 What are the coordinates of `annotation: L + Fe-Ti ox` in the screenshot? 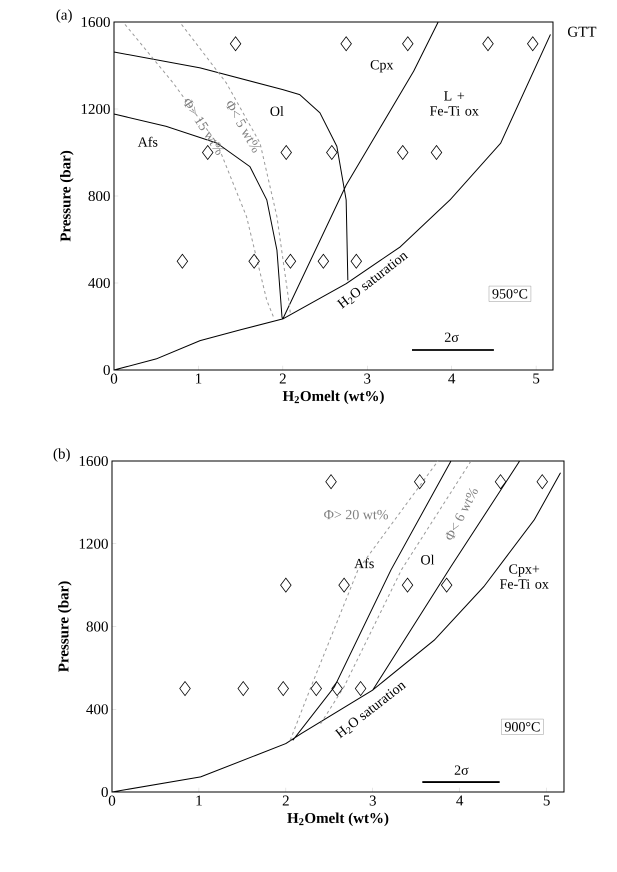 It's located at (454, 103).